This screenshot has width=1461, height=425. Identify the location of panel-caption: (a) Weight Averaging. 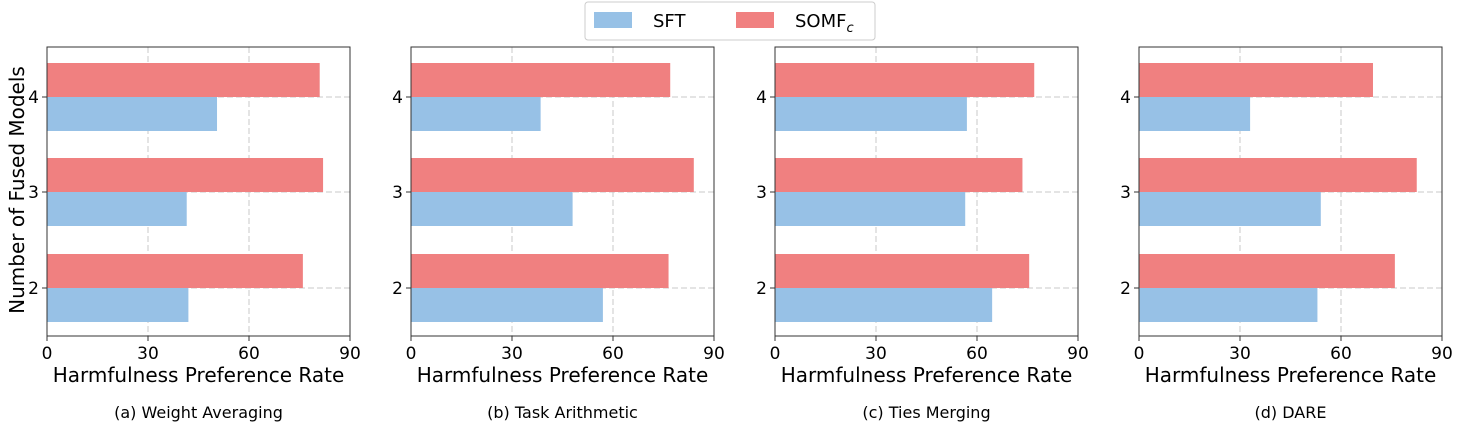
(198, 412).